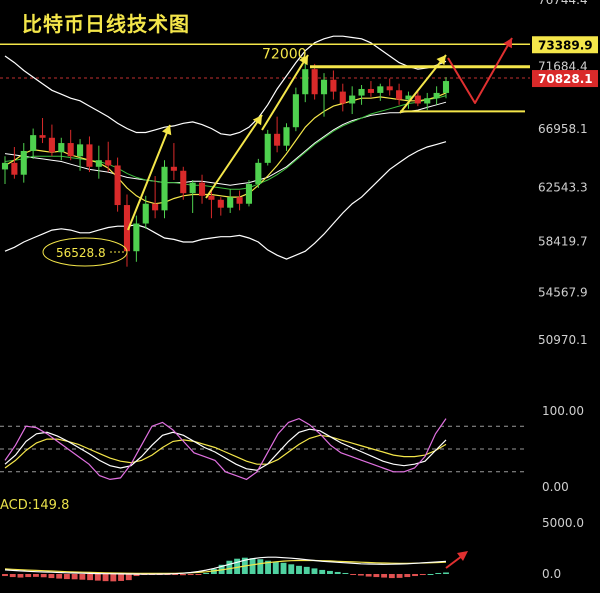  What do you see at coordinates (292, 449) in the screenshot?
I see `oscillator-panel: 100.00 0.00` at bounding box center [292, 449].